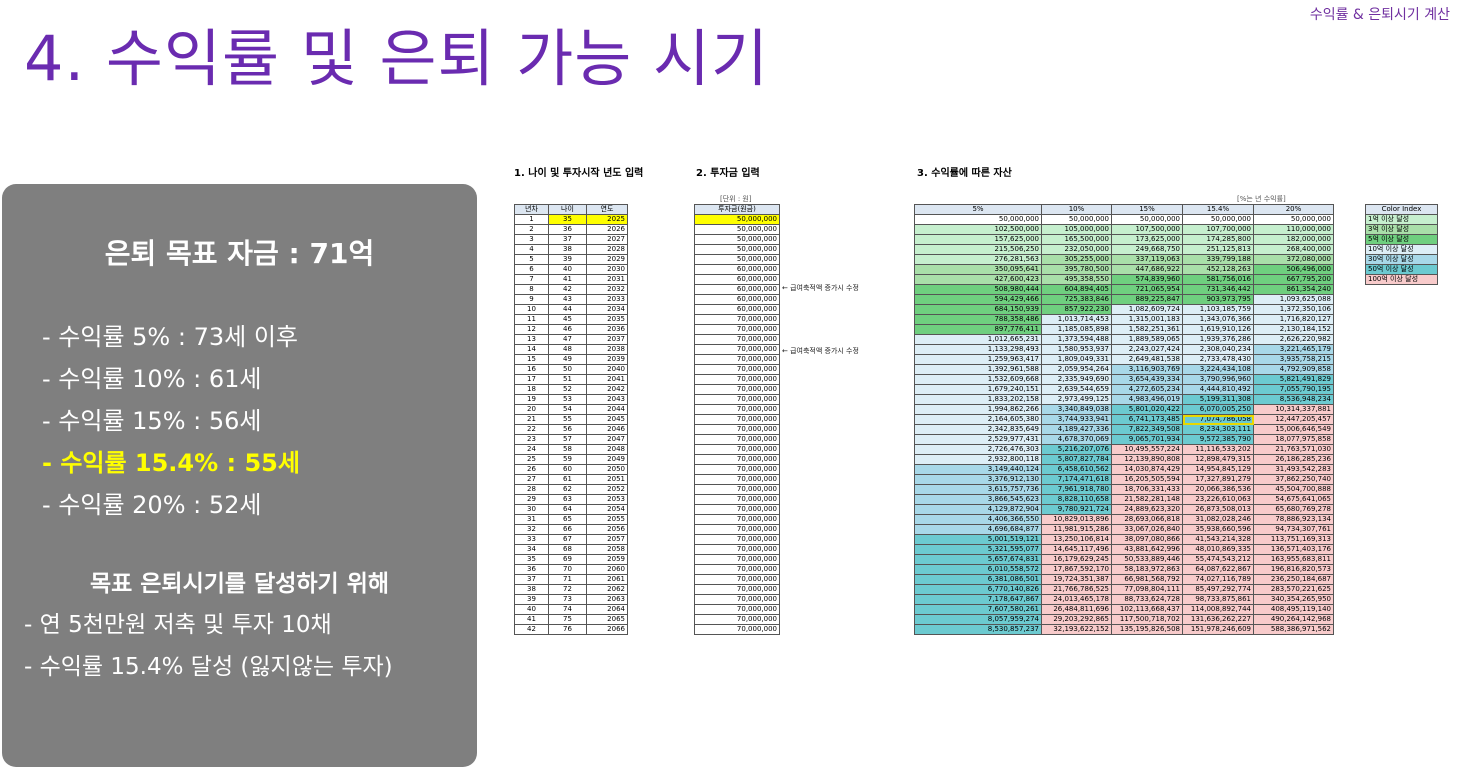  Describe the element at coordinates (152, 505) in the screenshot. I see `return-rate-item: - 수익률 20% : 52세` at that location.